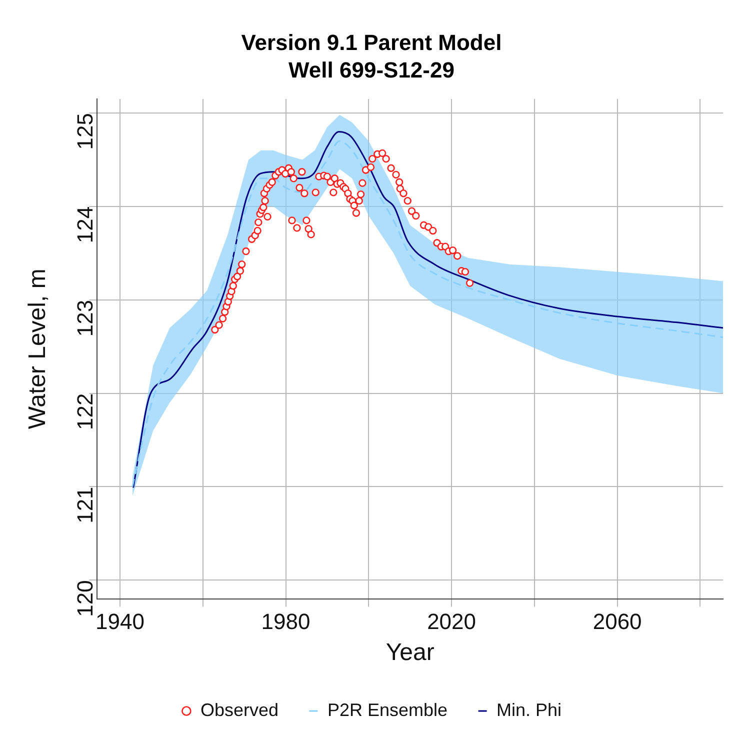 This screenshot has height=754, width=745. Describe the element at coordinates (120, 621) in the screenshot. I see `x-tick-label: 1940` at that location.